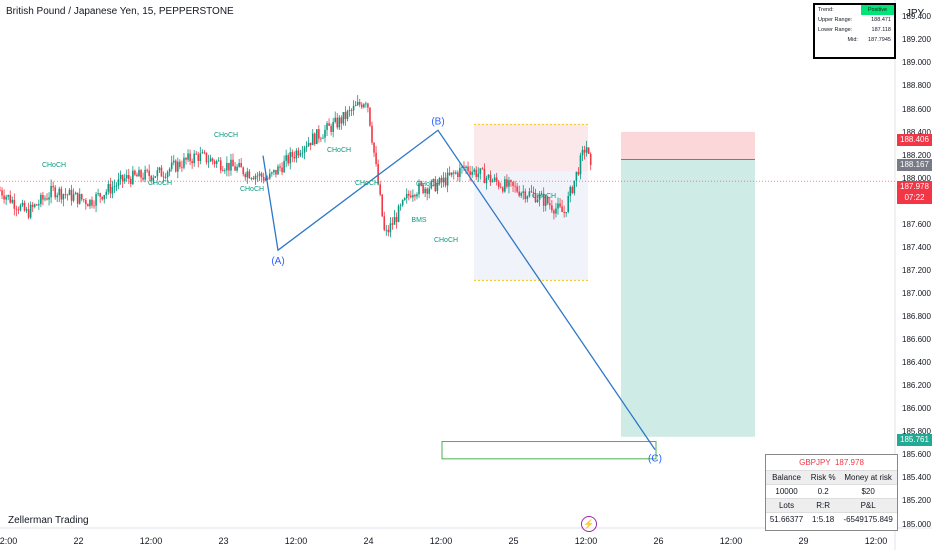  I want to click on money-at-risk-header: Money at risk, so click(868, 477).